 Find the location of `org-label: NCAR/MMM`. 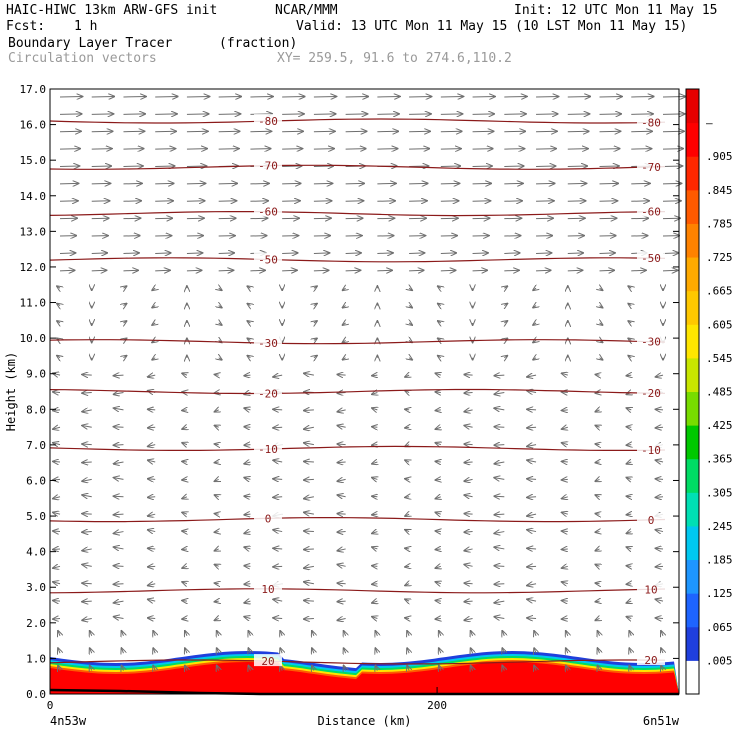

org-label: NCAR/MMM is located at coordinates (306, 10).